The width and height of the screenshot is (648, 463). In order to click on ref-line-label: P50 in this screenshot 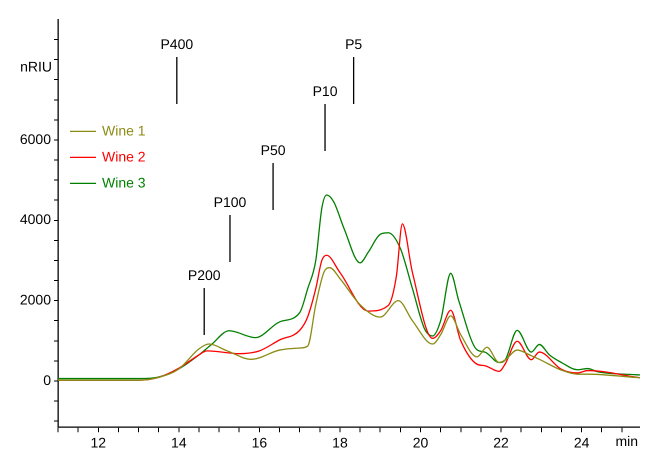, I will do `click(273, 150)`.